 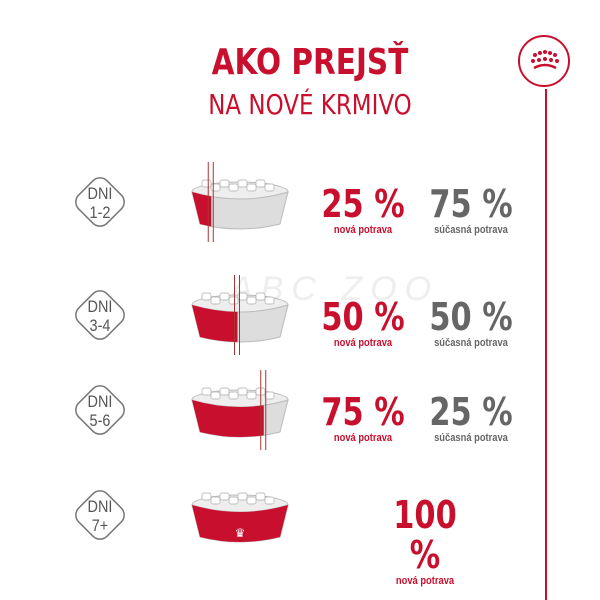 I want to click on current-food-percent: 25 % súčasná potrava, so click(x=471, y=417).